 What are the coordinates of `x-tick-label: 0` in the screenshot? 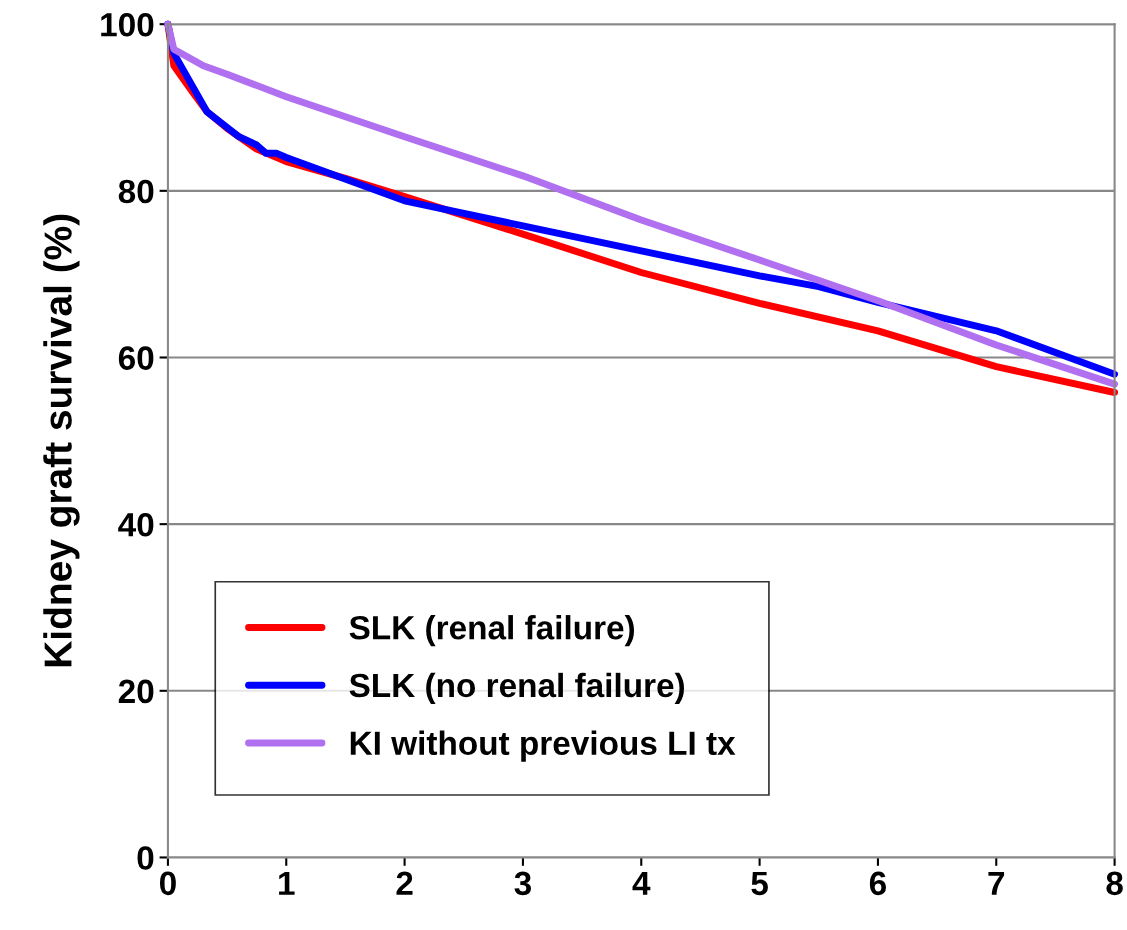 It's located at (167, 883).